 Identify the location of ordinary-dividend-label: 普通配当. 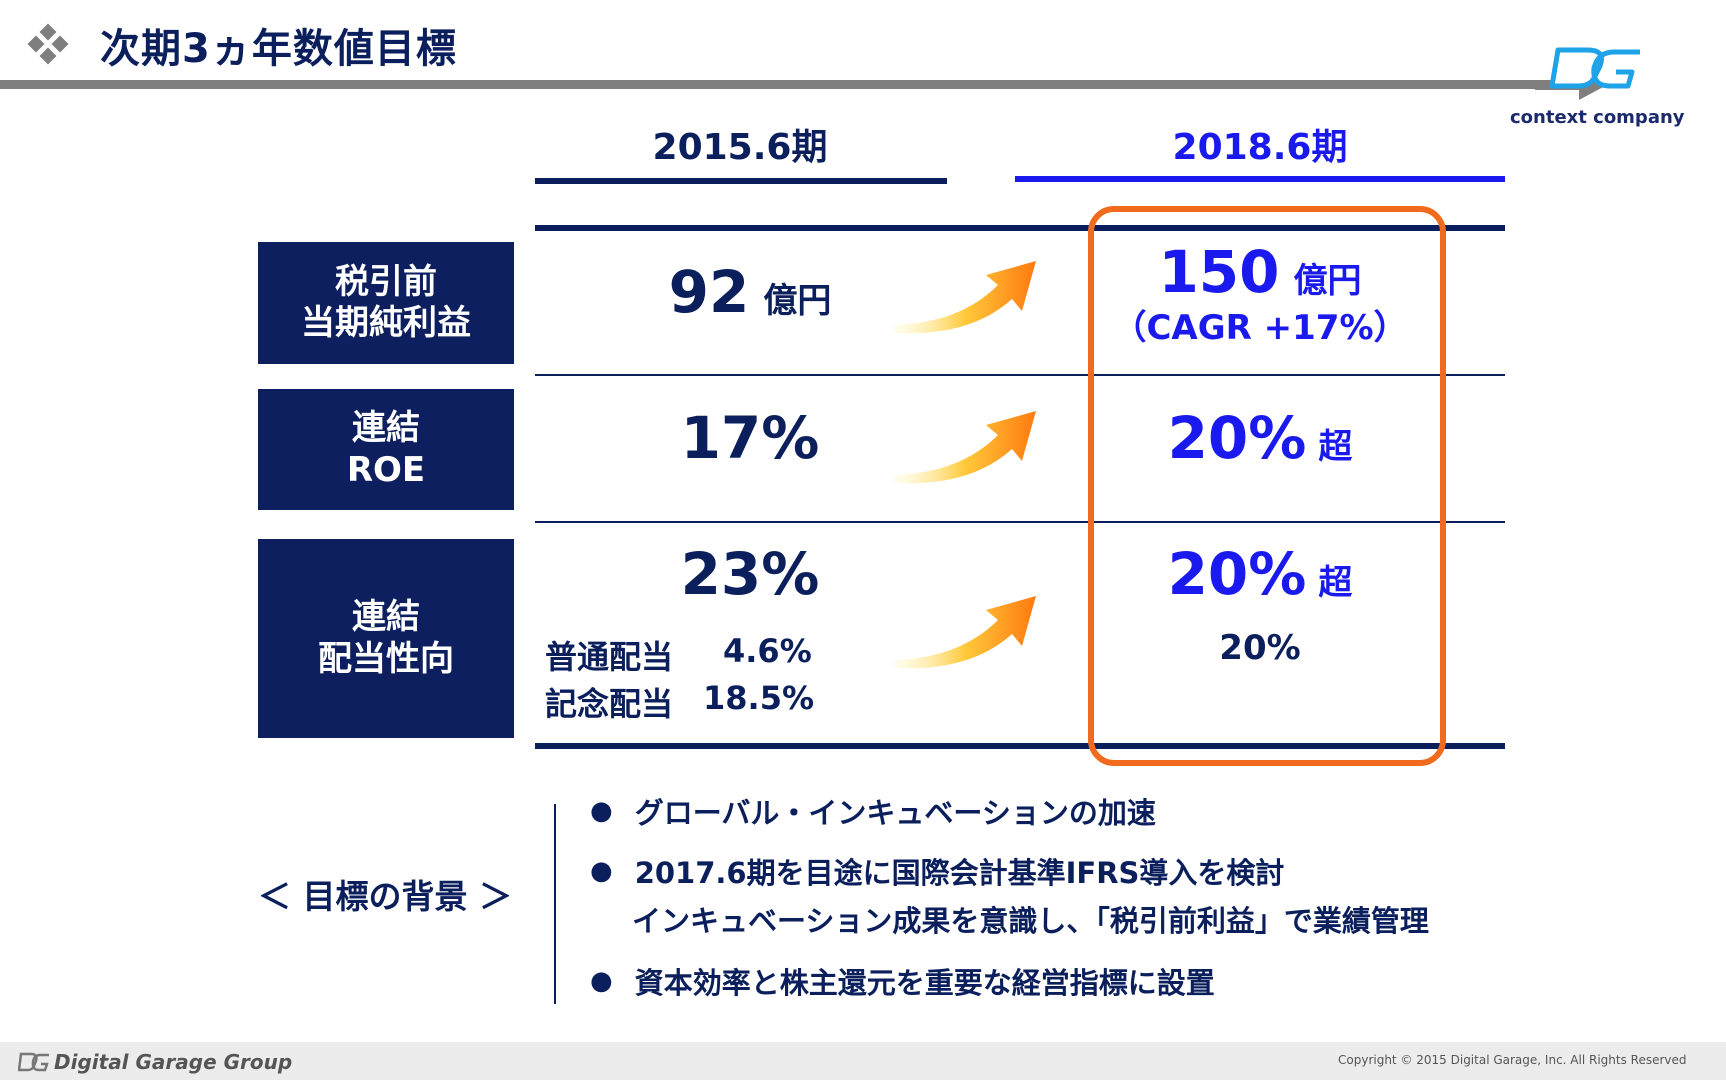
(609, 657).